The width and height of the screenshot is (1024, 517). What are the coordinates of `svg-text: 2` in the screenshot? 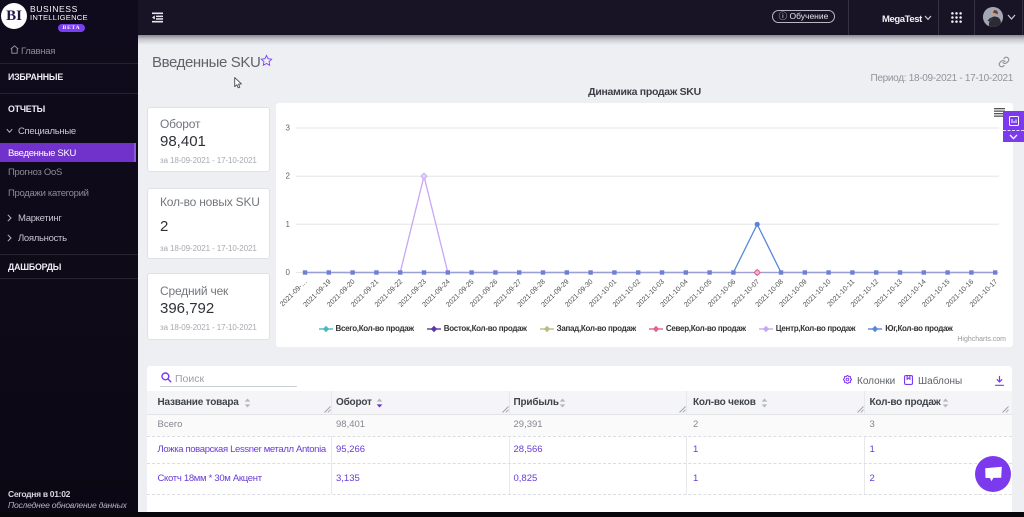 It's located at (288, 176).